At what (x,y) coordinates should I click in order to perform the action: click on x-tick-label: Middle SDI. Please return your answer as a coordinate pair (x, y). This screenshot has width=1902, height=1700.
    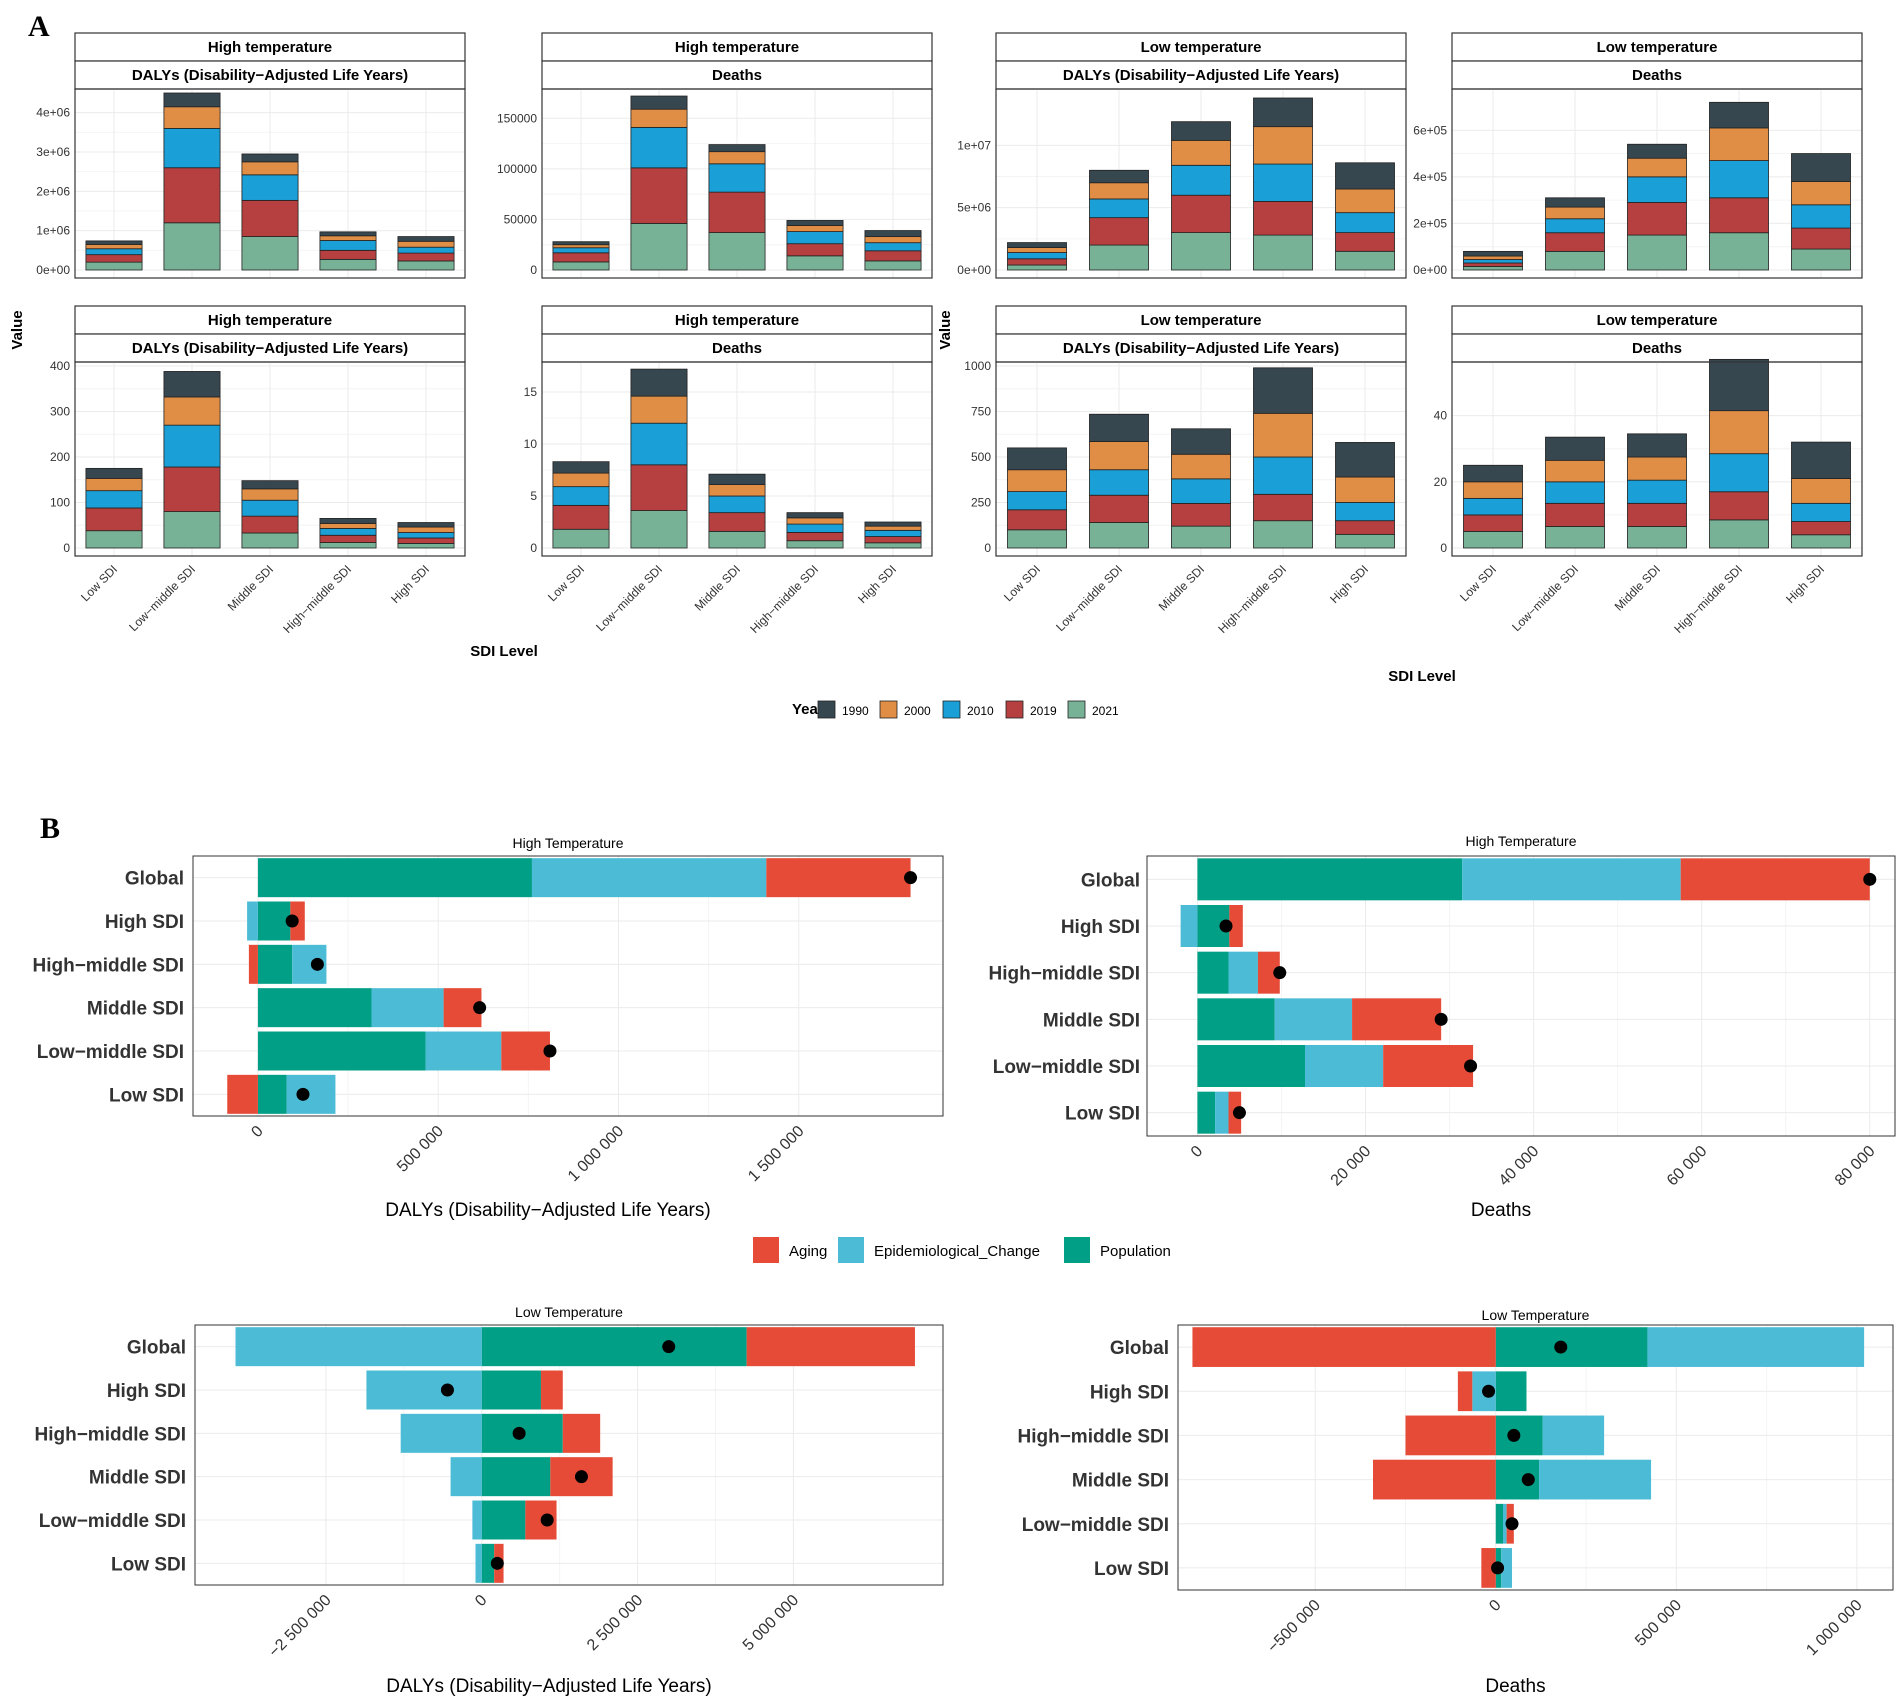
    Looking at the image, I should click on (1181, 587).